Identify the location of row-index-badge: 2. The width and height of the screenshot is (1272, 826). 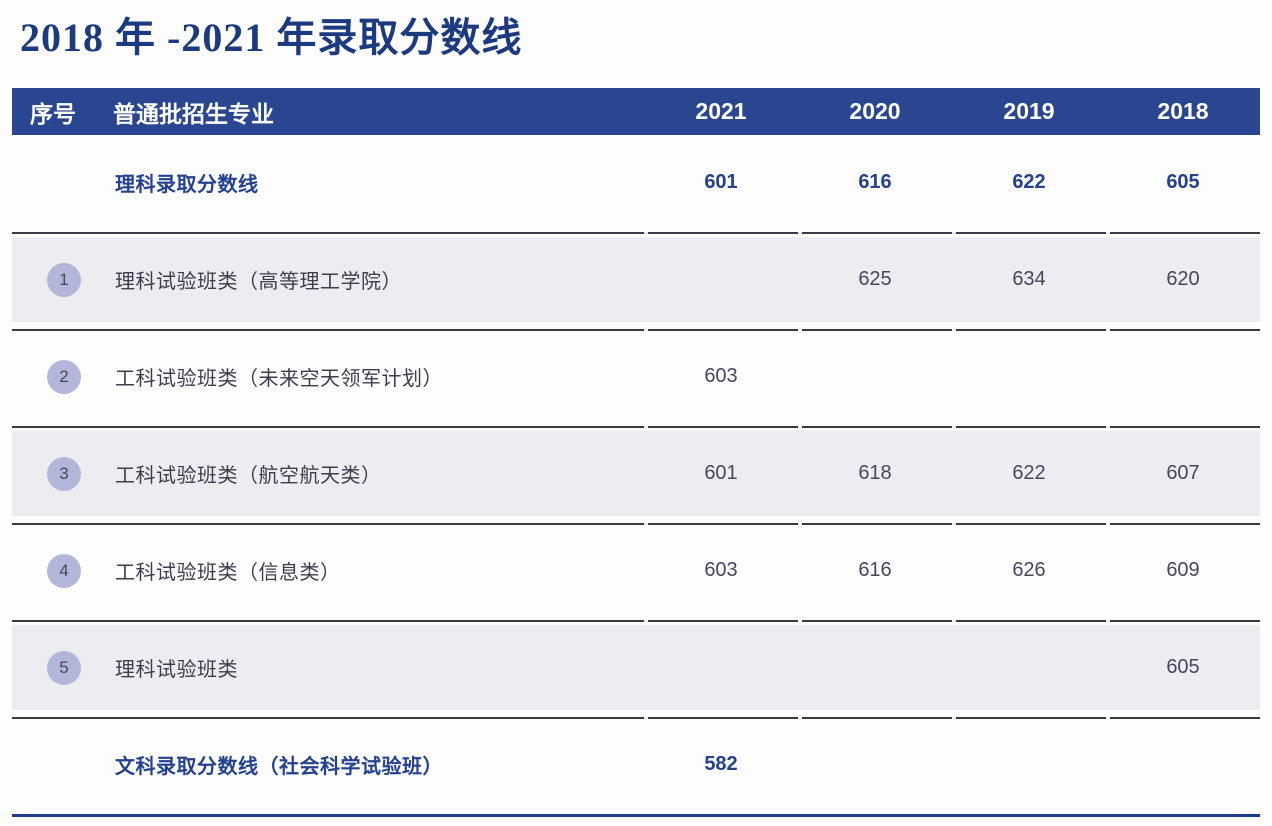
(64, 376).